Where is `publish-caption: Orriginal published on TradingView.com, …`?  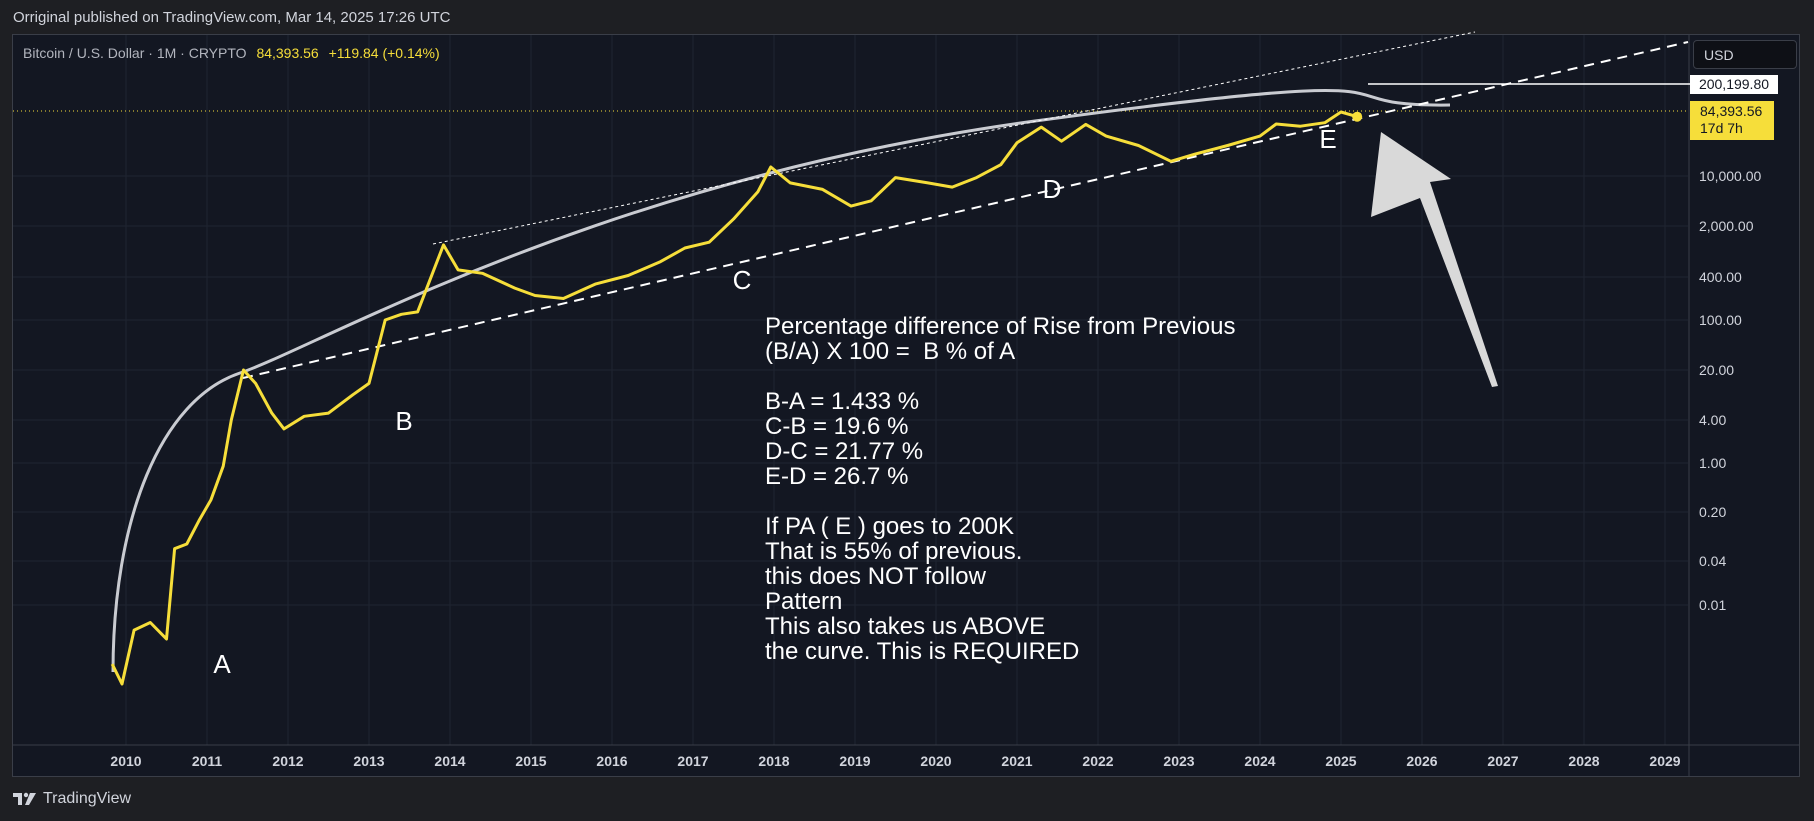
publish-caption: Orriginal published on TradingView.com, … is located at coordinates (232, 17).